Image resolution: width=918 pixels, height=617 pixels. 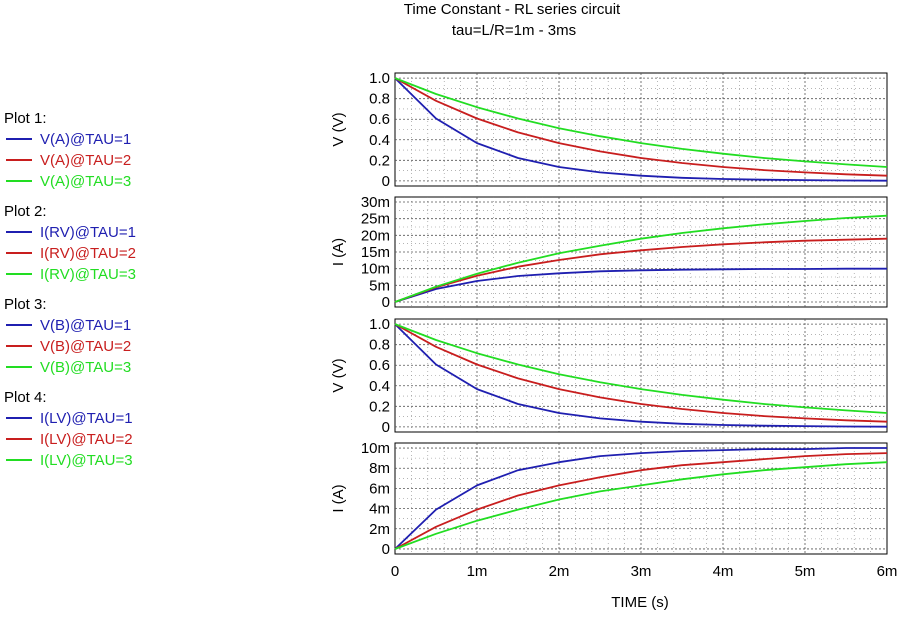 What do you see at coordinates (86, 418) in the screenshot?
I see `legend-entry: I(LV)@TAU=1` at bounding box center [86, 418].